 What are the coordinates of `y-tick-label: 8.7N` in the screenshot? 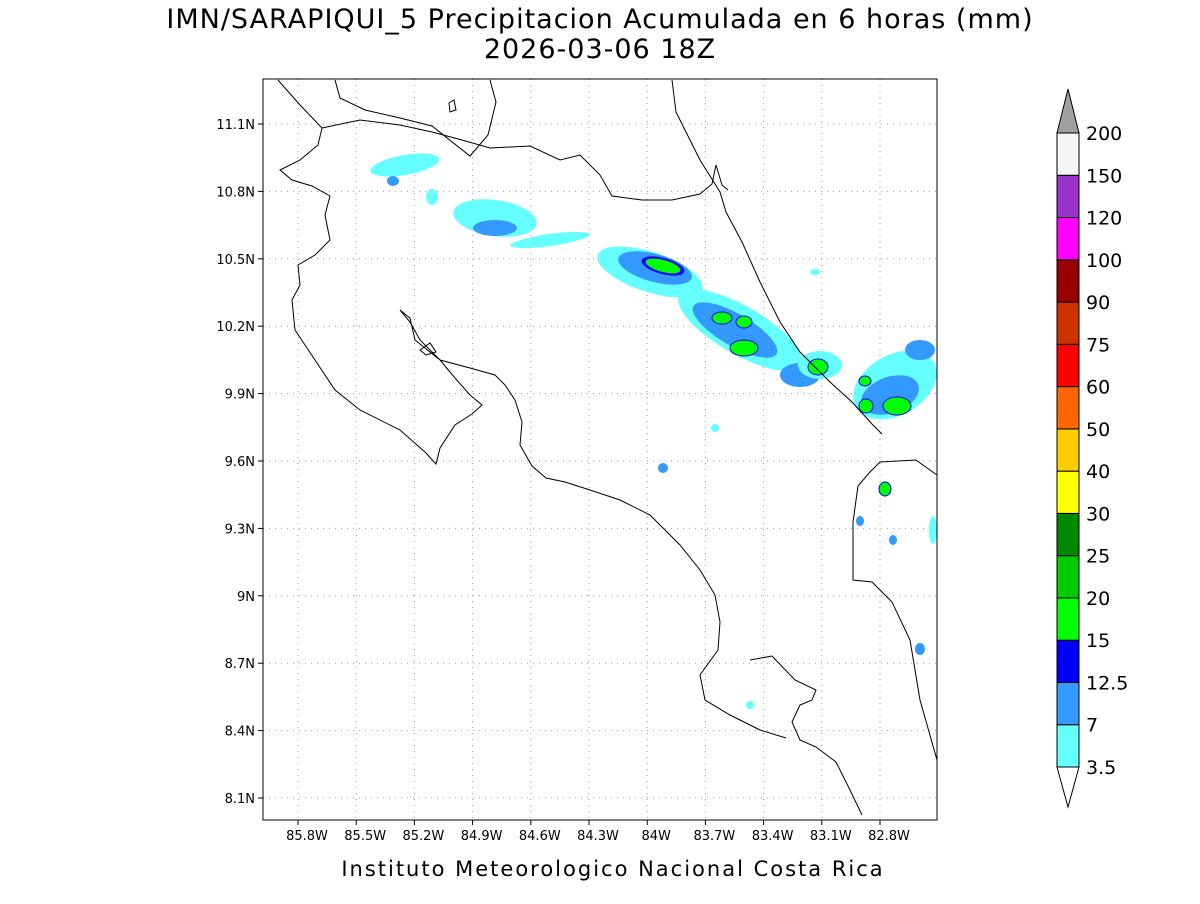 It's located at (240, 664).